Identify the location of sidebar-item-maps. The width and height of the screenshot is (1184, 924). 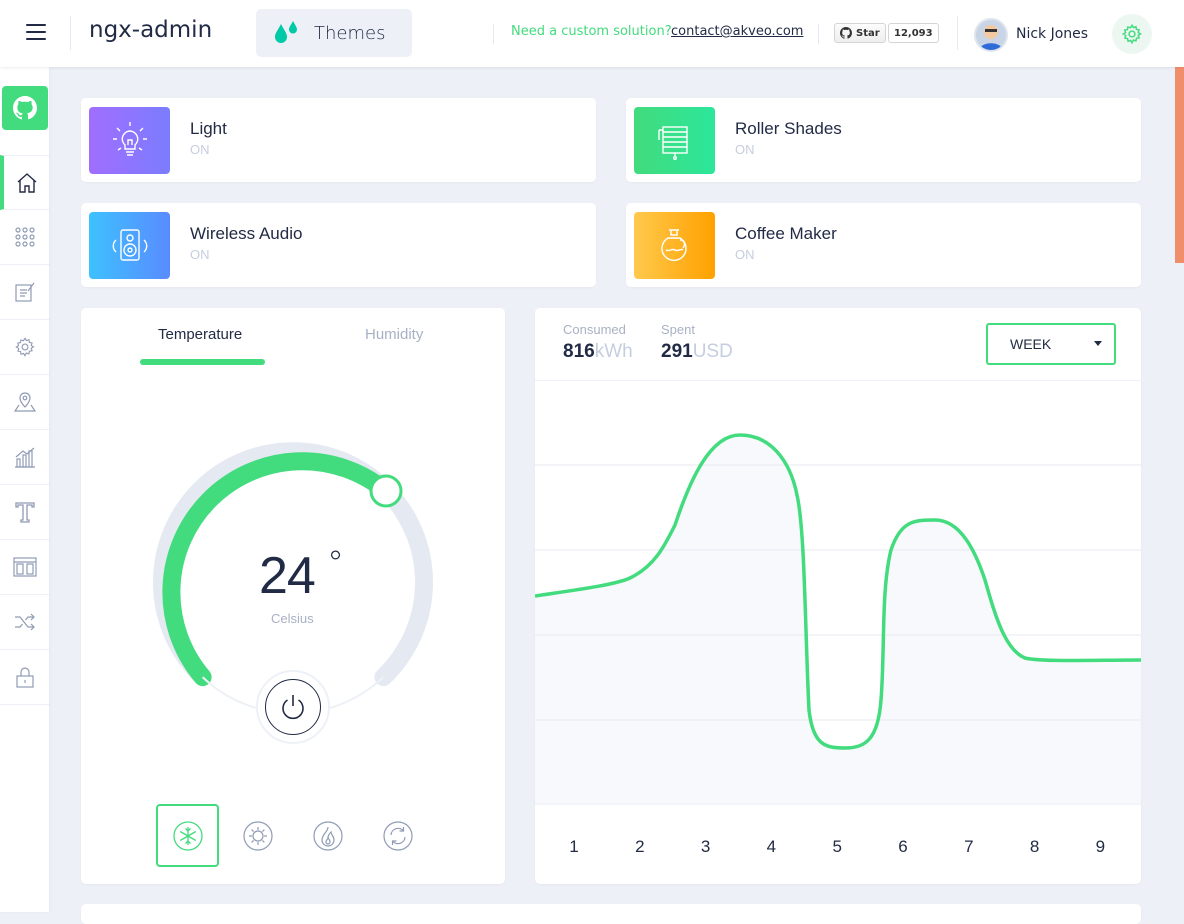
(24, 402).